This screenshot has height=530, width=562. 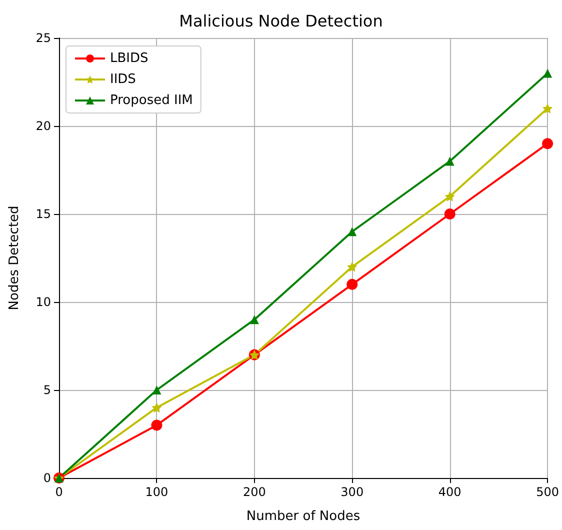 What do you see at coordinates (129, 58) in the screenshot?
I see `legend-label: LBIDS` at bounding box center [129, 58].